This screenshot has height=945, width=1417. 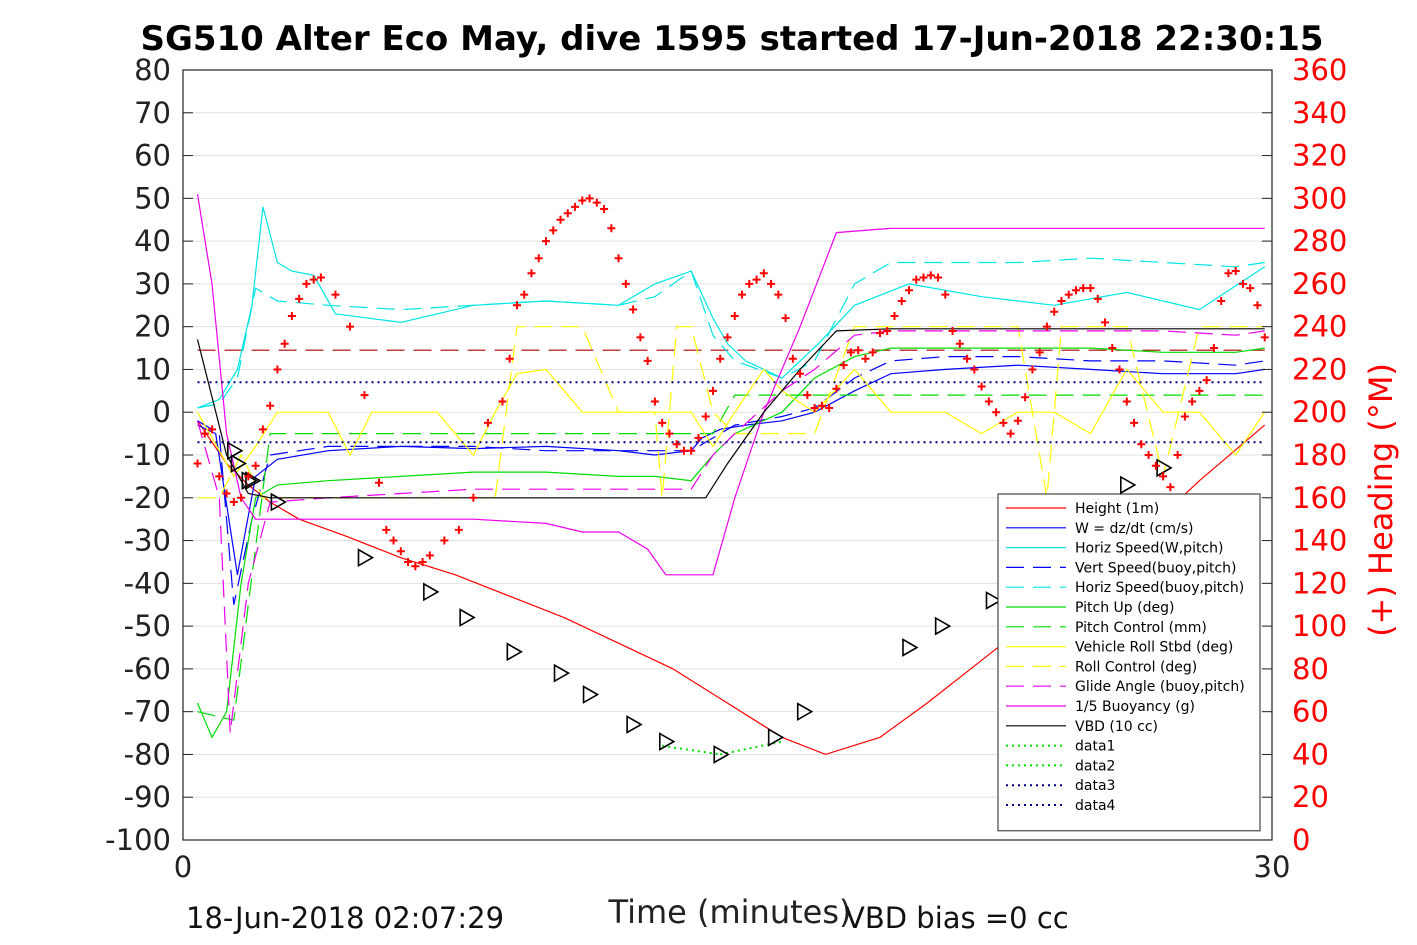 I want to click on right-tick-label: 60, so click(x=1310, y=712).